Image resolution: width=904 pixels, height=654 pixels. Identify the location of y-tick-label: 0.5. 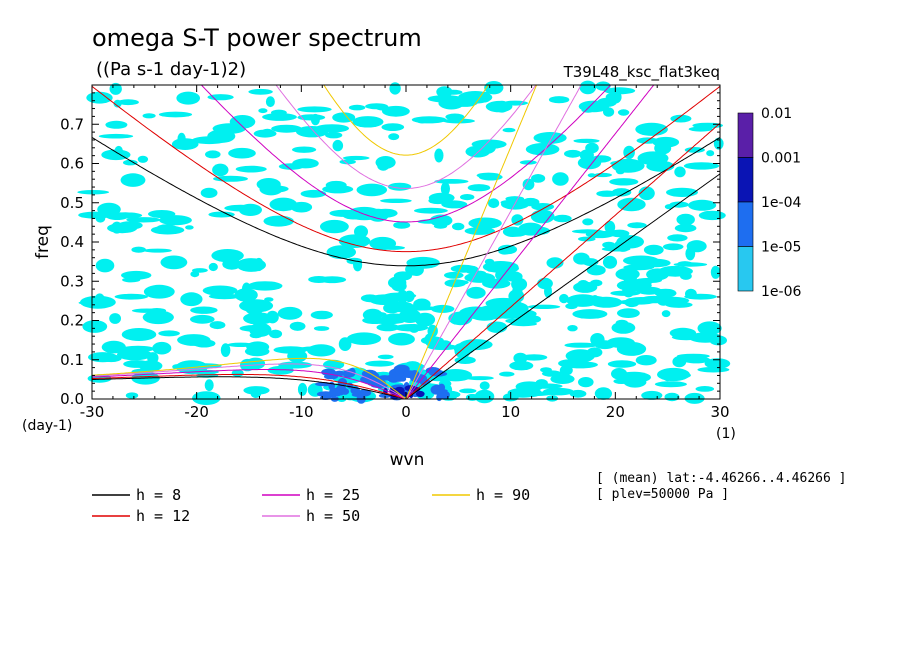
(72, 203).